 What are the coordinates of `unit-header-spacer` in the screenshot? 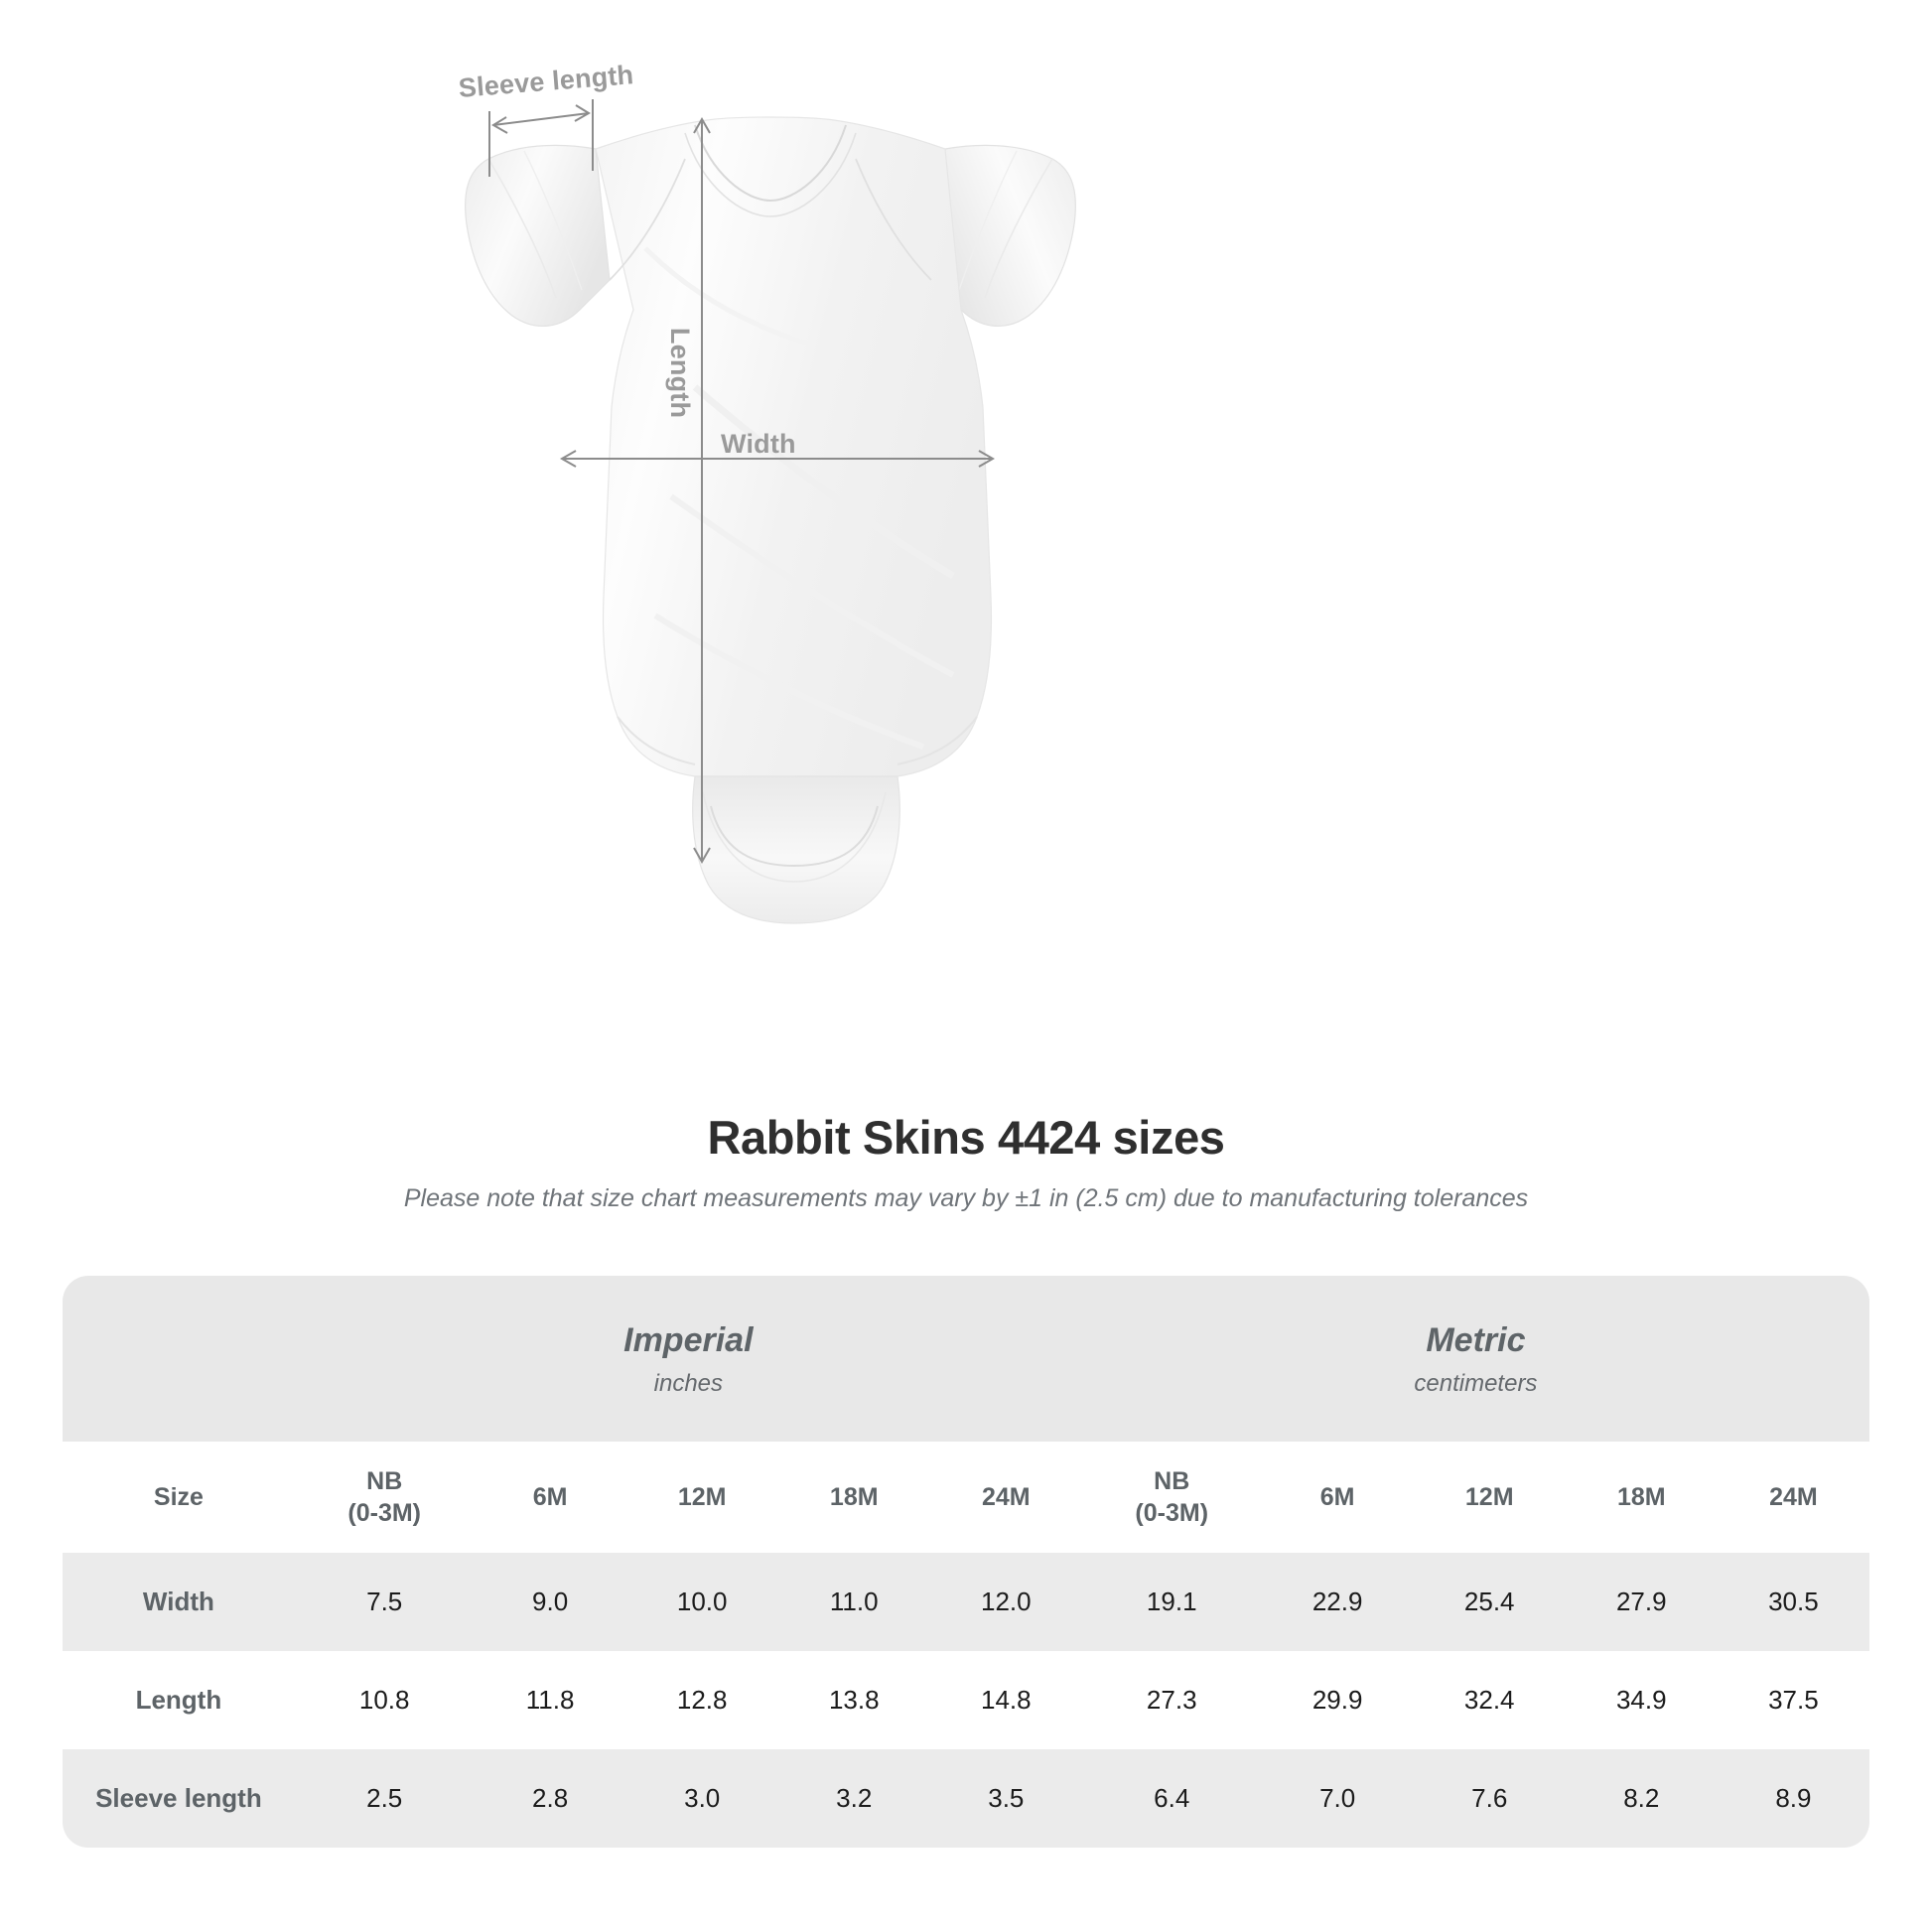 It's located at (179, 1359).